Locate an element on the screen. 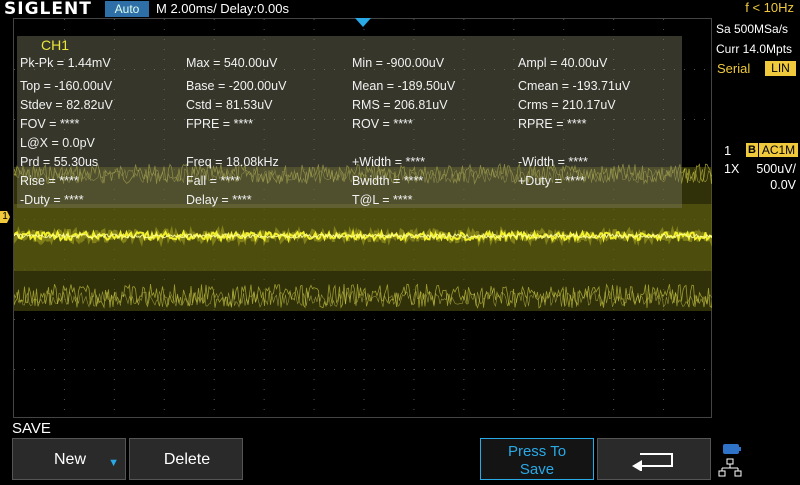  measurement-row: L@X = 0.0pV is located at coordinates (350, 145).